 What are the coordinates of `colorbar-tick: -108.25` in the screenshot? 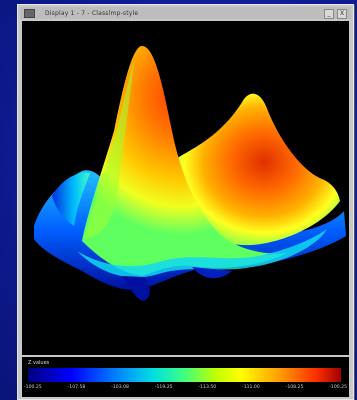 It's located at (294, 387).